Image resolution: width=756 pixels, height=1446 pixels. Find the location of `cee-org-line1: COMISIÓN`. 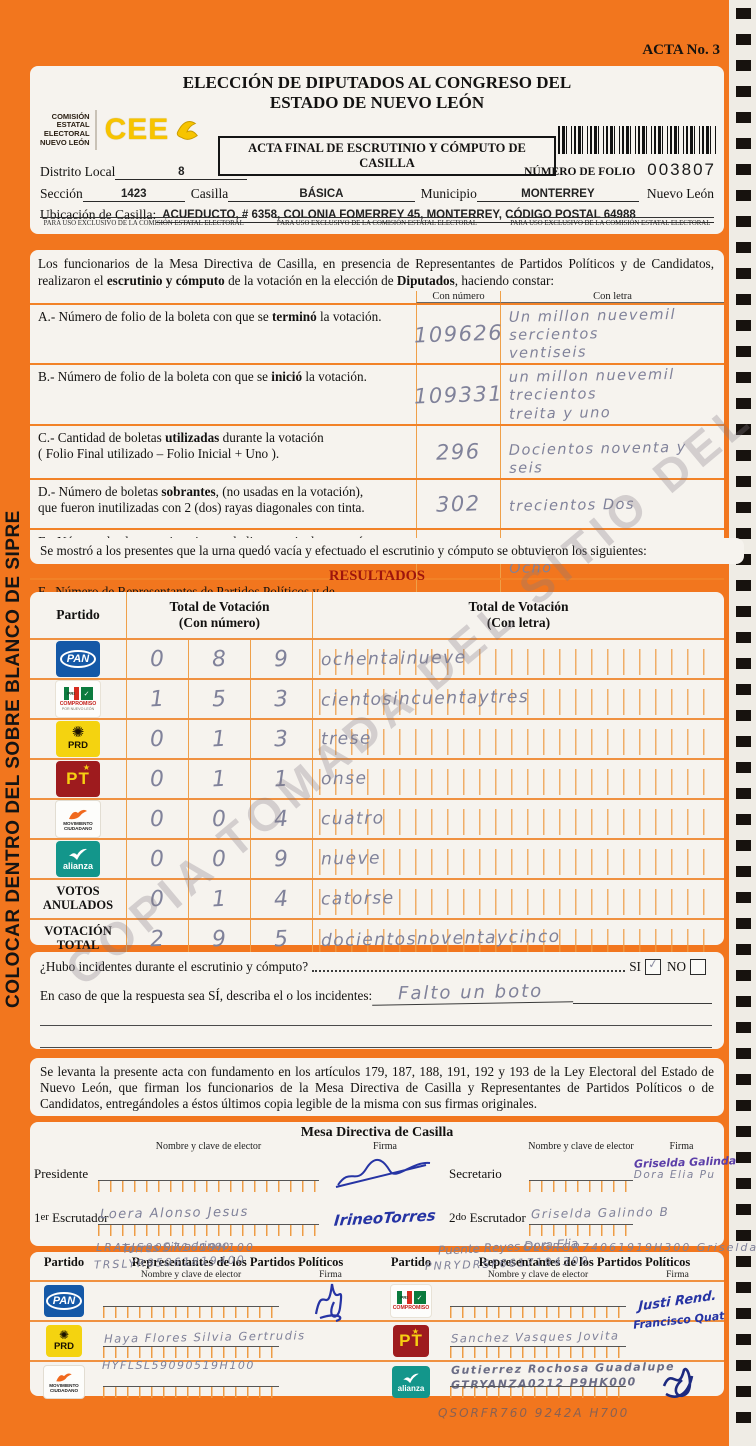

cee-org-line1: COMISIÓN is located at coordinates (70, 116).